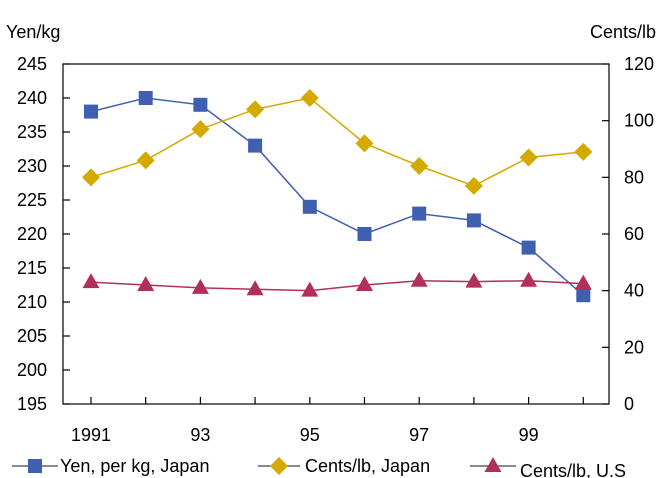 Image resolution: width=662 pixels, height=478 pixels. Describe the element at coordinates (634, 177) in the screenshot. I see `right-tick-label: 80` at that location.